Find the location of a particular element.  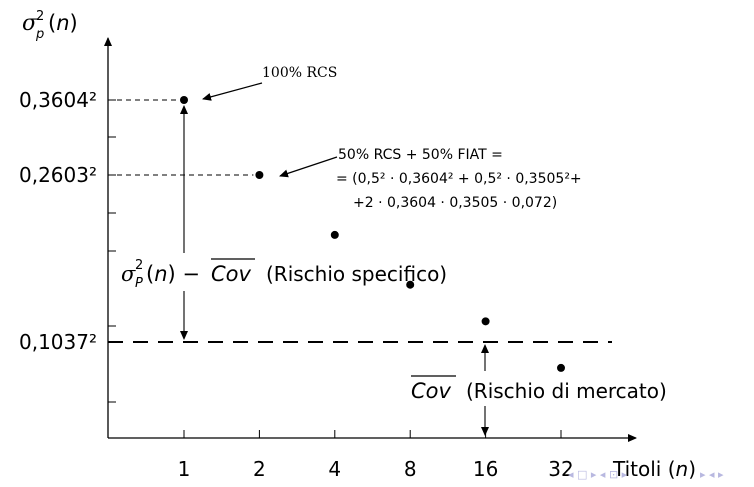

x-axis-label: Titoli (n) is located at coordinates (654, 469).